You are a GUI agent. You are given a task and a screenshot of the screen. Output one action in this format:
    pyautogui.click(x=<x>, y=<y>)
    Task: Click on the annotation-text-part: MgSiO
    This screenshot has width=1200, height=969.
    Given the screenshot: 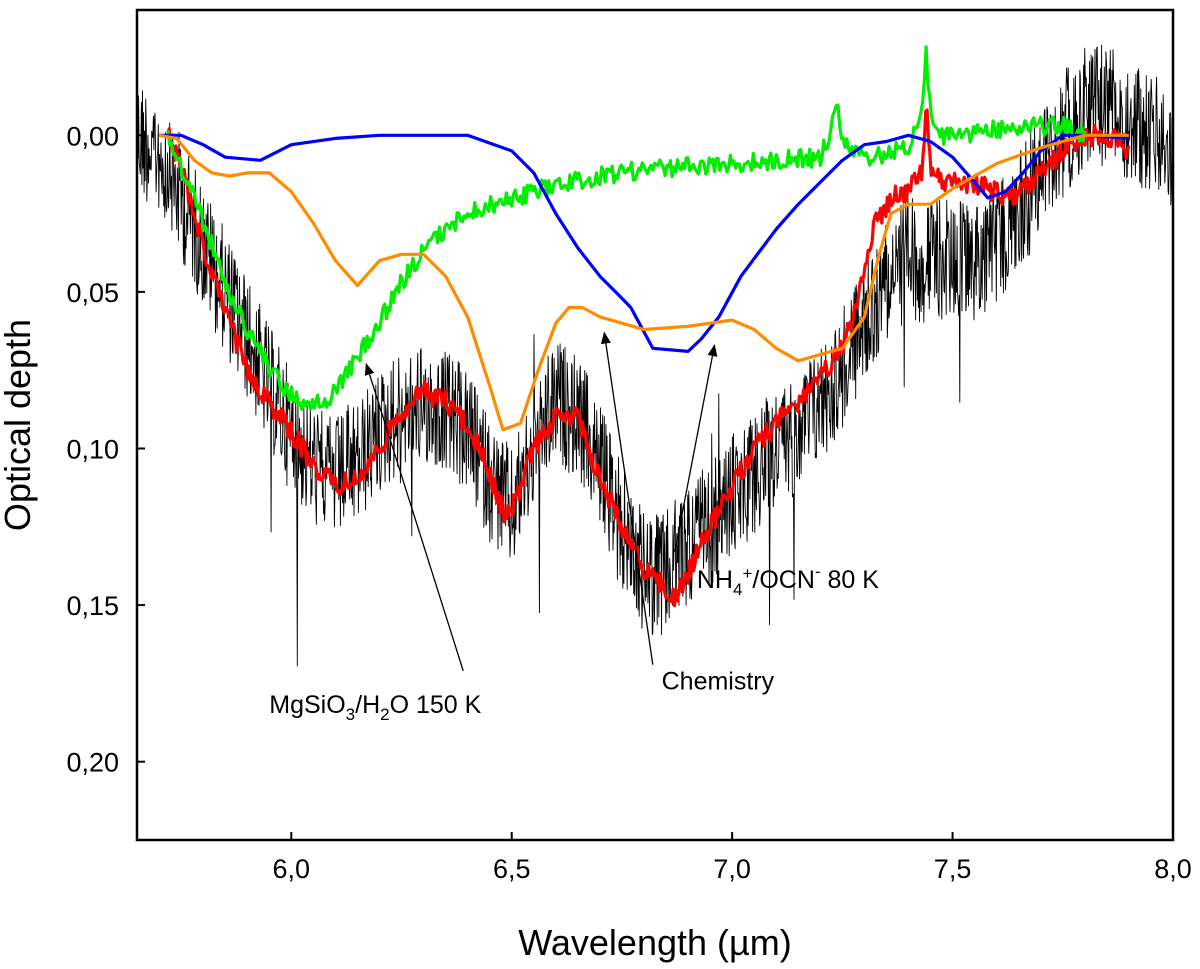 What is the action you would take?
    pyautogui.click(x=307, y=705)
    